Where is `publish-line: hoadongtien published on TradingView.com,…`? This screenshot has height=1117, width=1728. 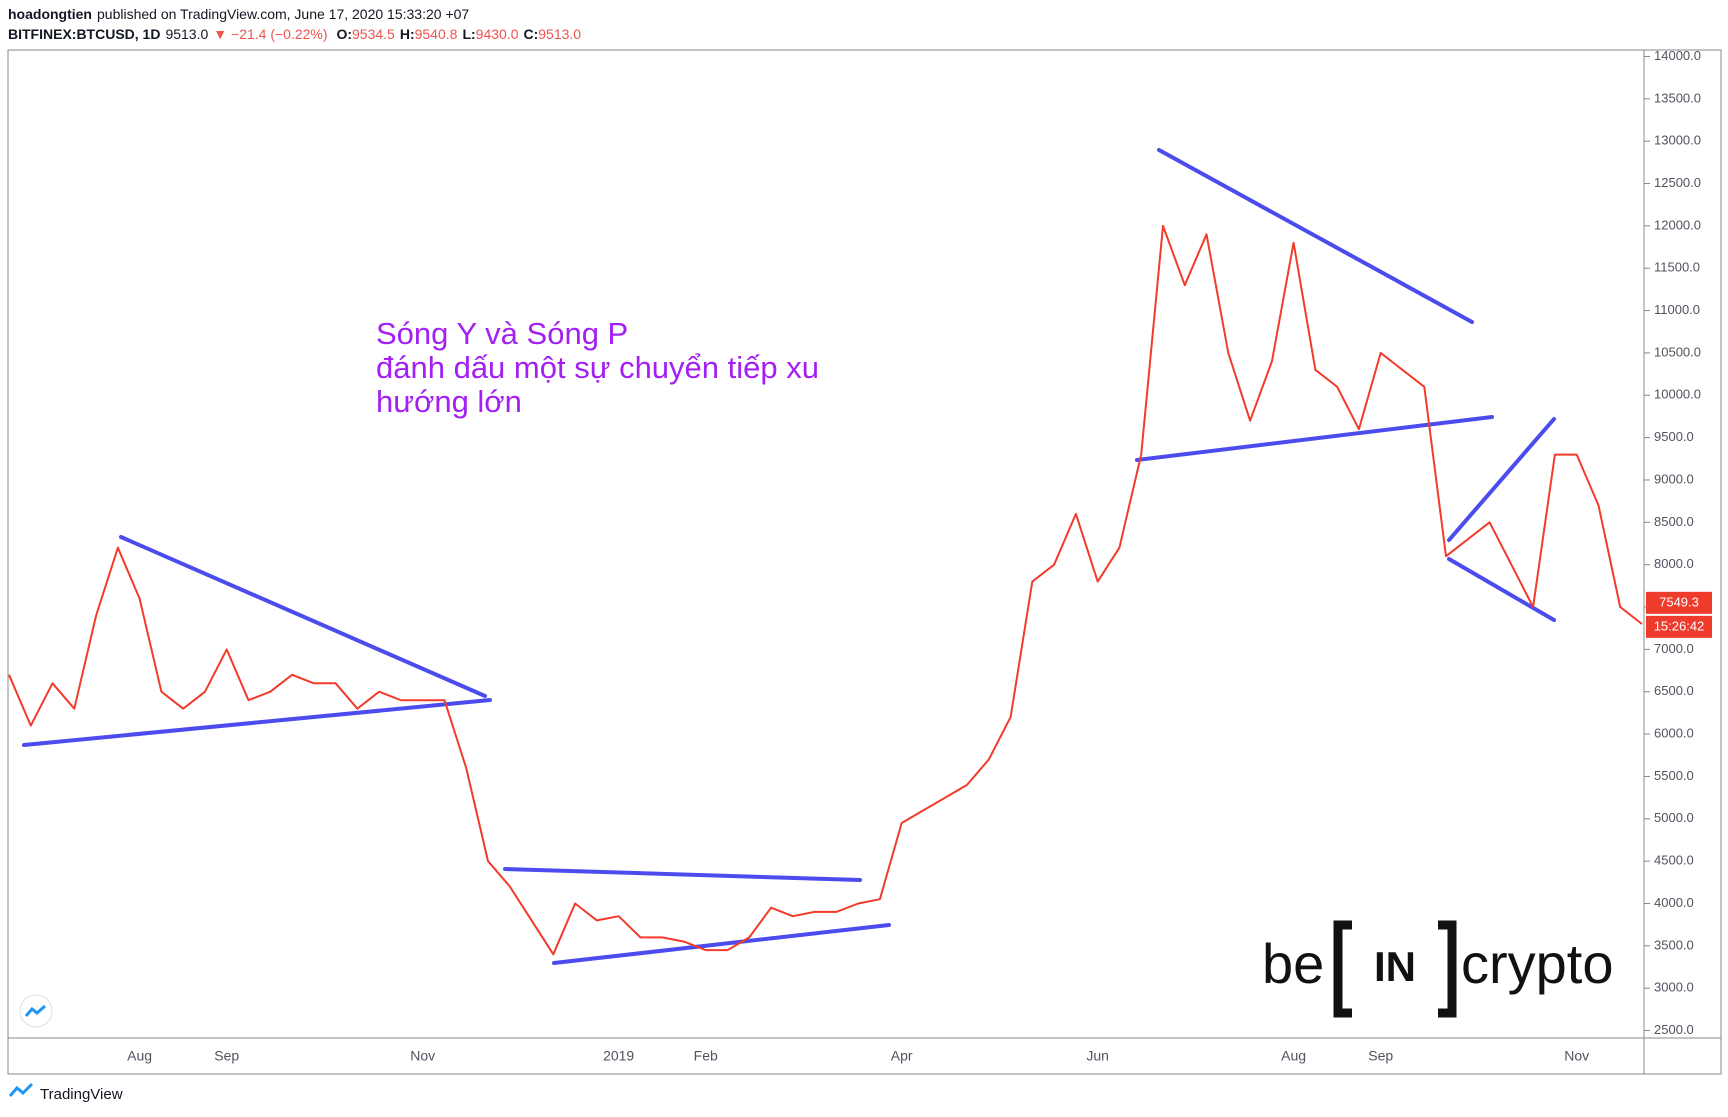 publish-line: hoadongtien published on TradingView.com,… is located at coordinates (241, 14).